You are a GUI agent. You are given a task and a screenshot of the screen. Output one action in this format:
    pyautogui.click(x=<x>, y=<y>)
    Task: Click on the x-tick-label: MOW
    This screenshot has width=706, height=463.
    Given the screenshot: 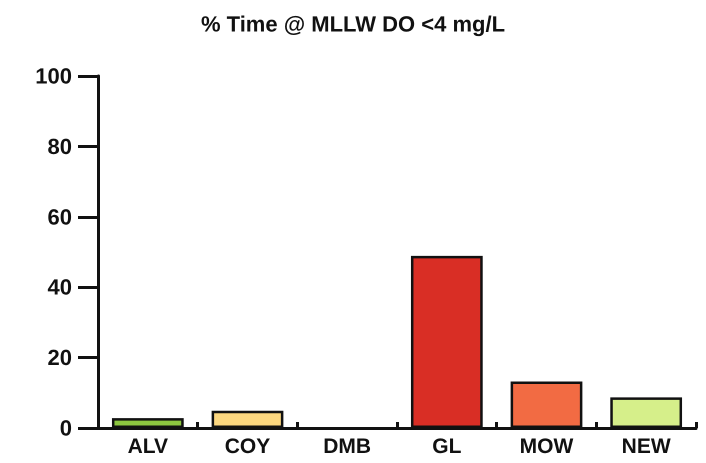 What is the action you would take?
    pyautogui.click(x=547, y=446)
    